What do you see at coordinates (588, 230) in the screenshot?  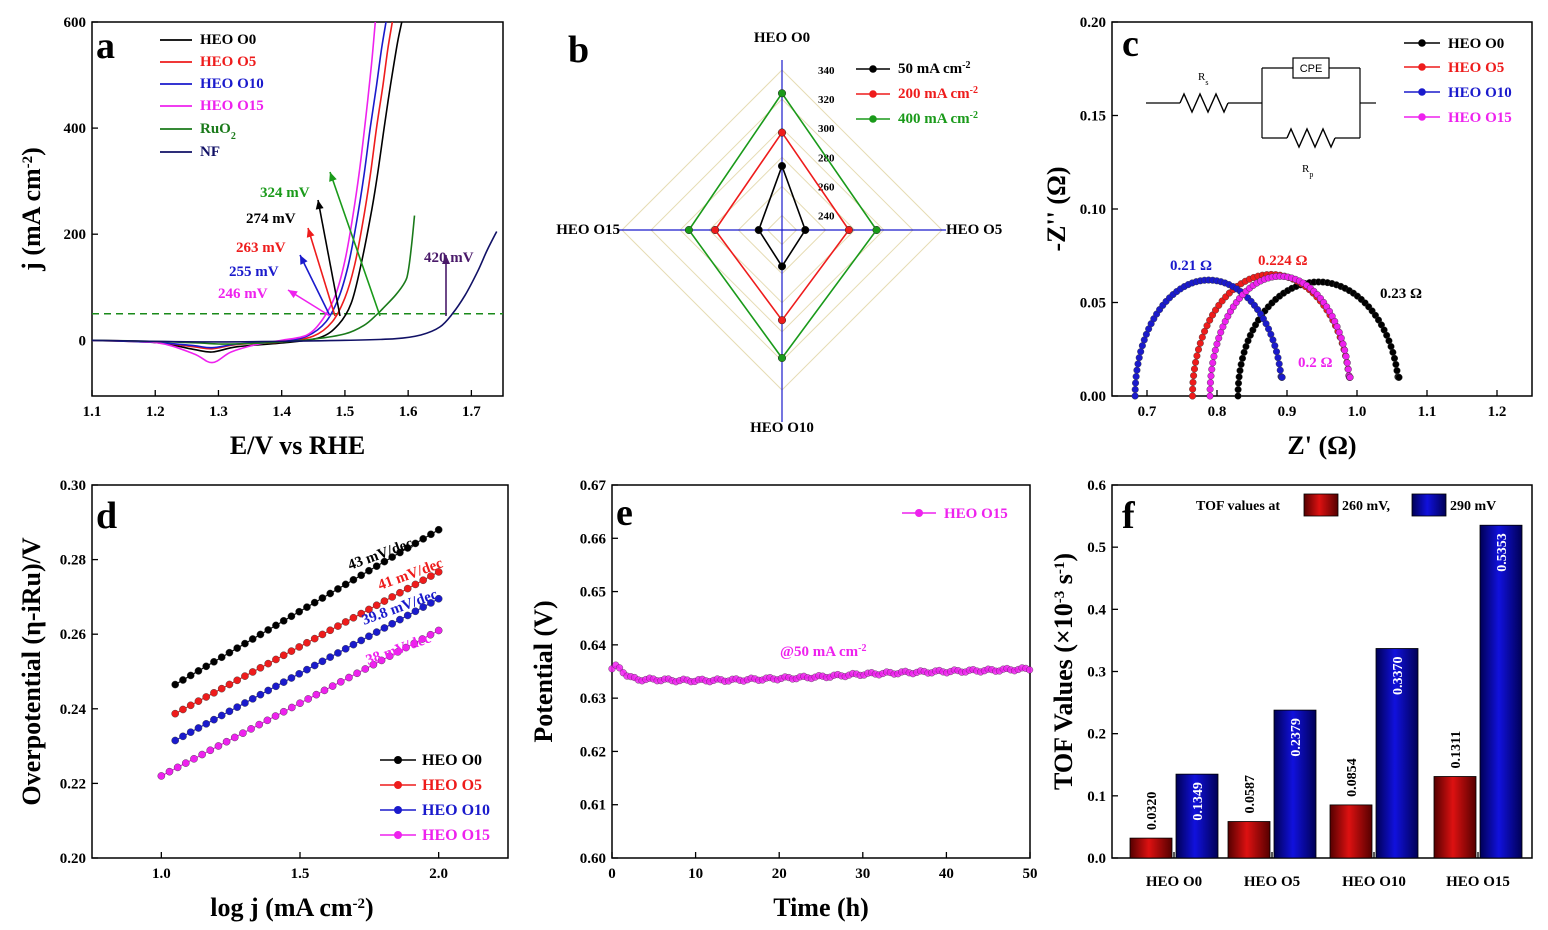 I see `b-axis-name: HEO O15` at bounding box center [588, 230].